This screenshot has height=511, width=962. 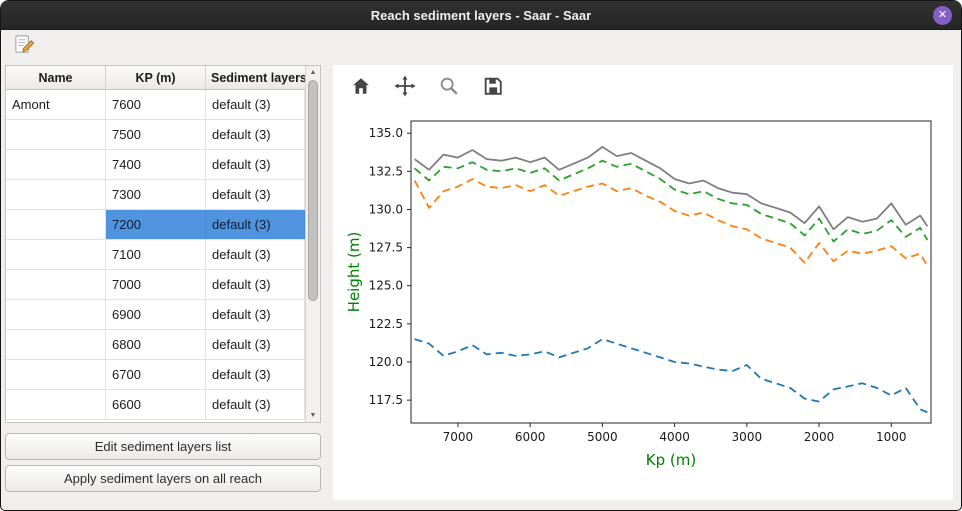 I want to click on cell-kp: 6800, so click(x=156, y=344).